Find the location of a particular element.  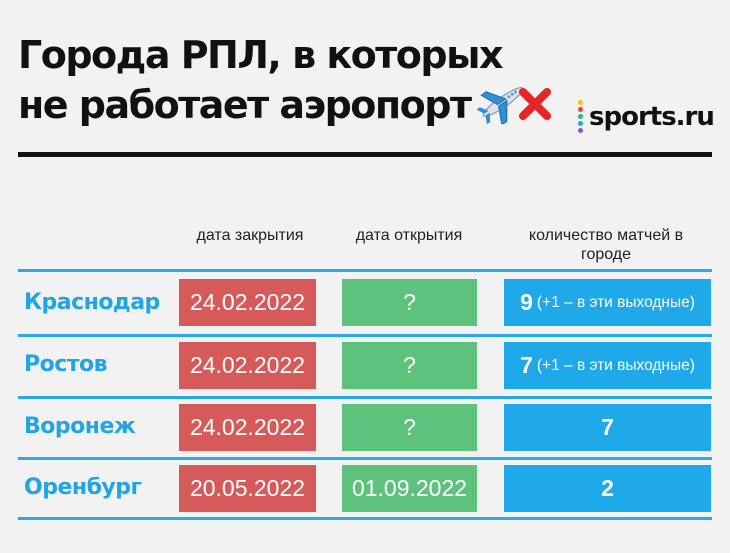

title-divider is located at coordinates (365, 154).